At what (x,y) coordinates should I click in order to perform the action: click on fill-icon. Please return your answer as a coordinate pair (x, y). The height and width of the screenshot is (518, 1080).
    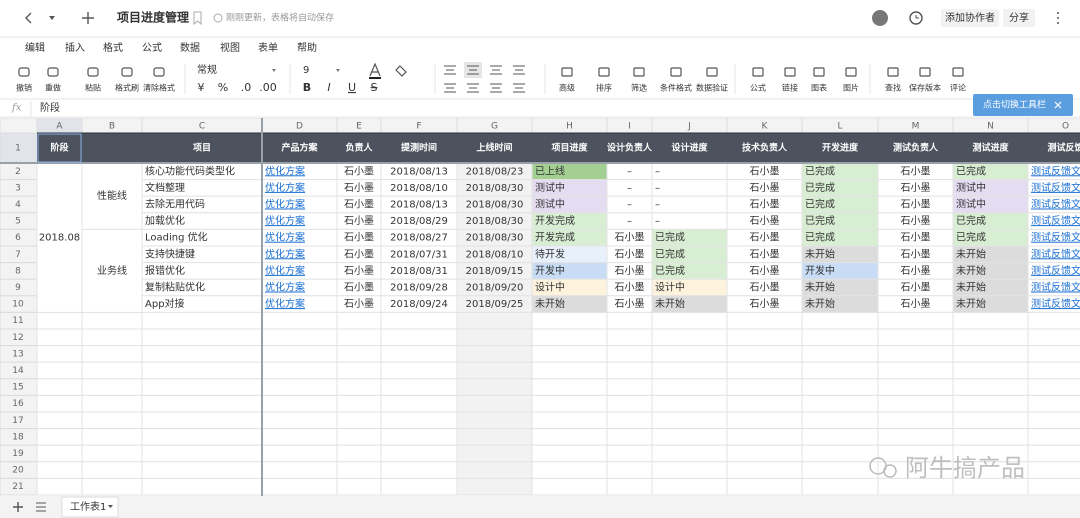
    Looking at the image, I should click on (401, 71).